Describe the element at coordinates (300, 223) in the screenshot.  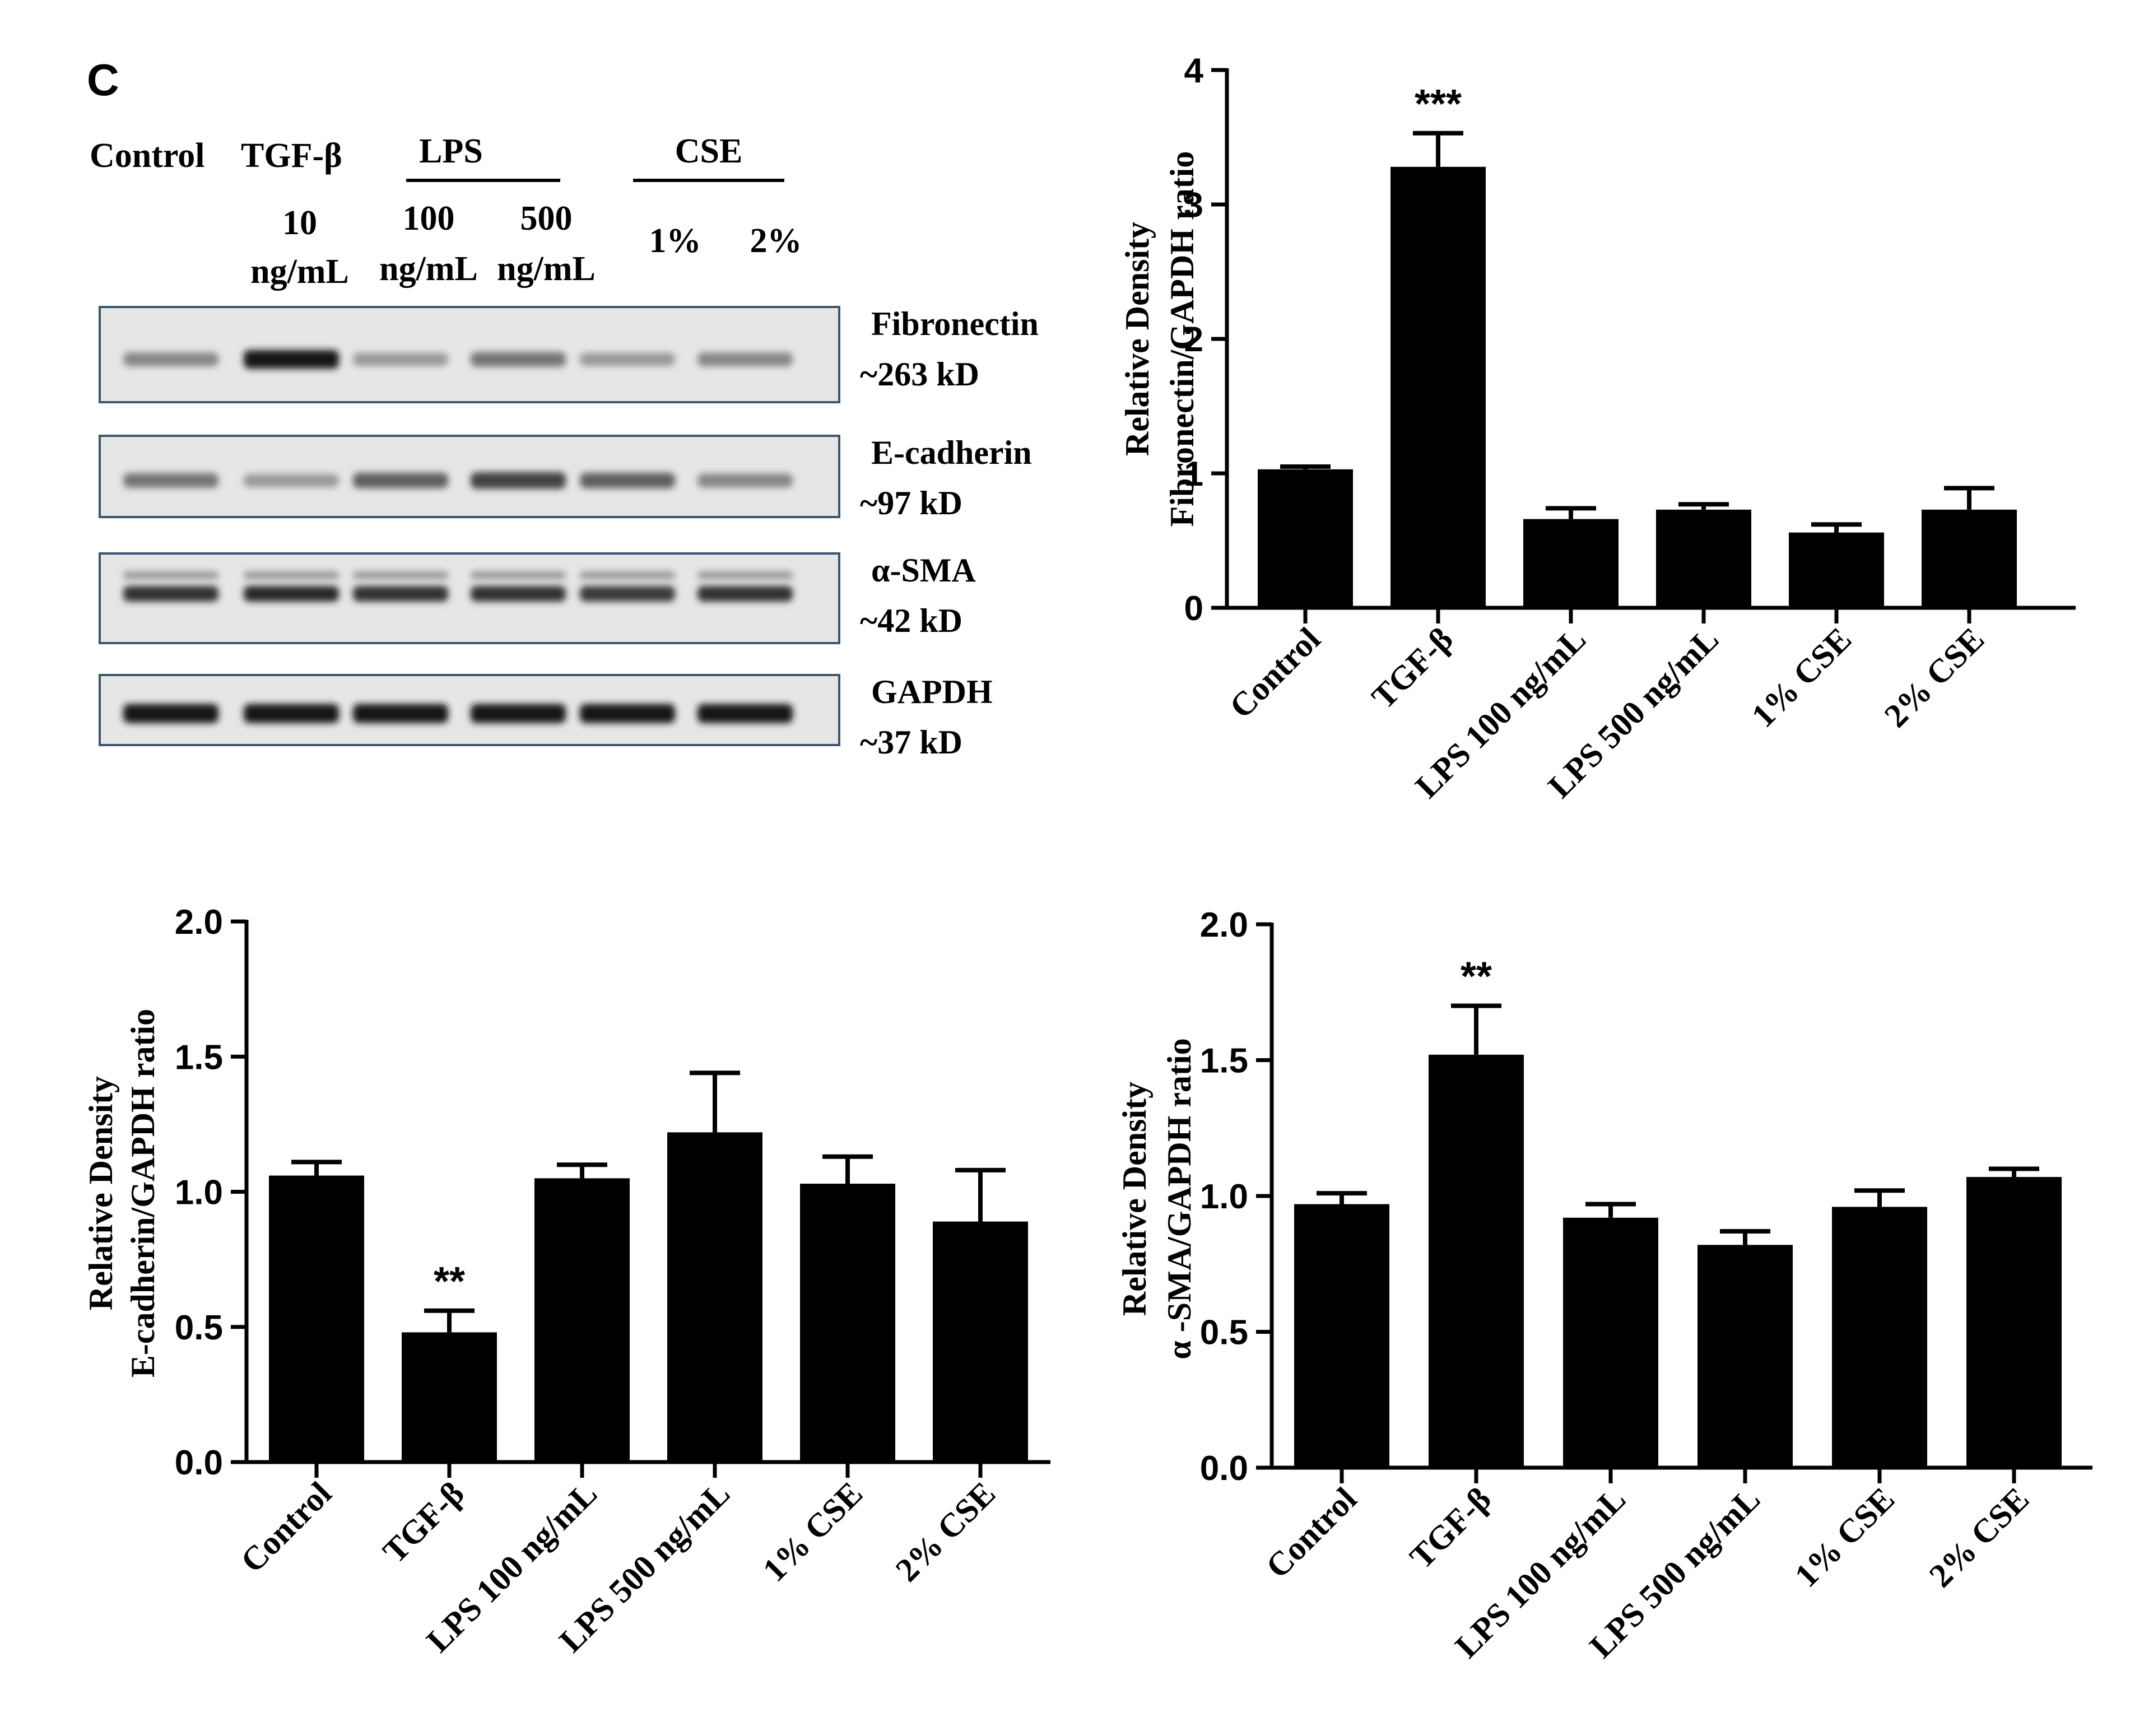
I see `tgf-dose-line1: 10` at that location.